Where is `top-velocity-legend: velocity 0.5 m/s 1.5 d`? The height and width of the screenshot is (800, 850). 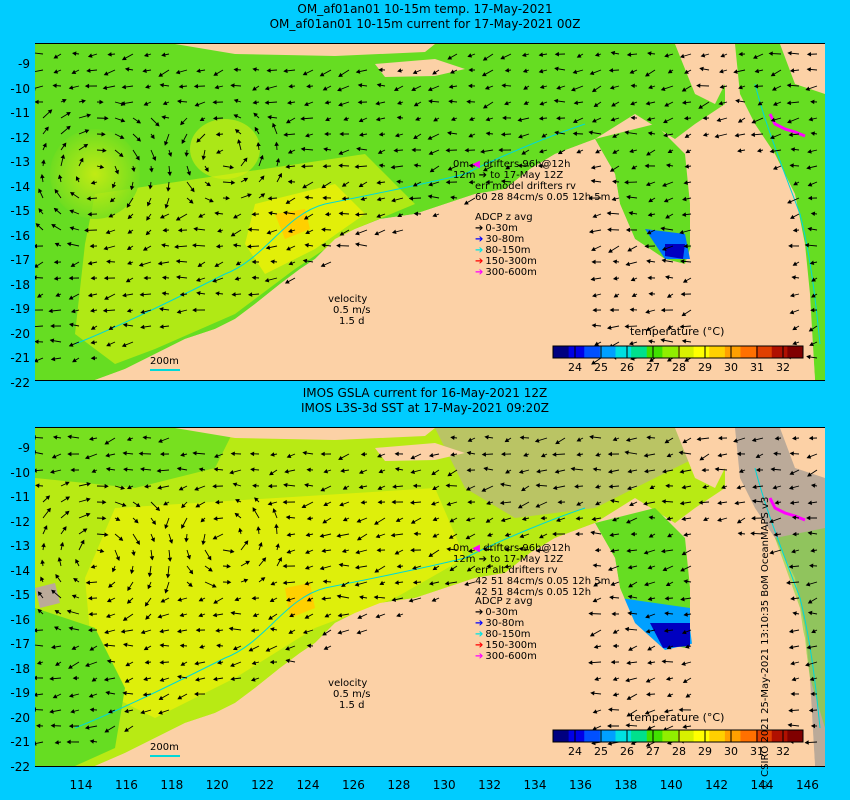 top-velocity-legend: velocity 0.5 m/s 1.5 d is located at coordinates (347, 310).